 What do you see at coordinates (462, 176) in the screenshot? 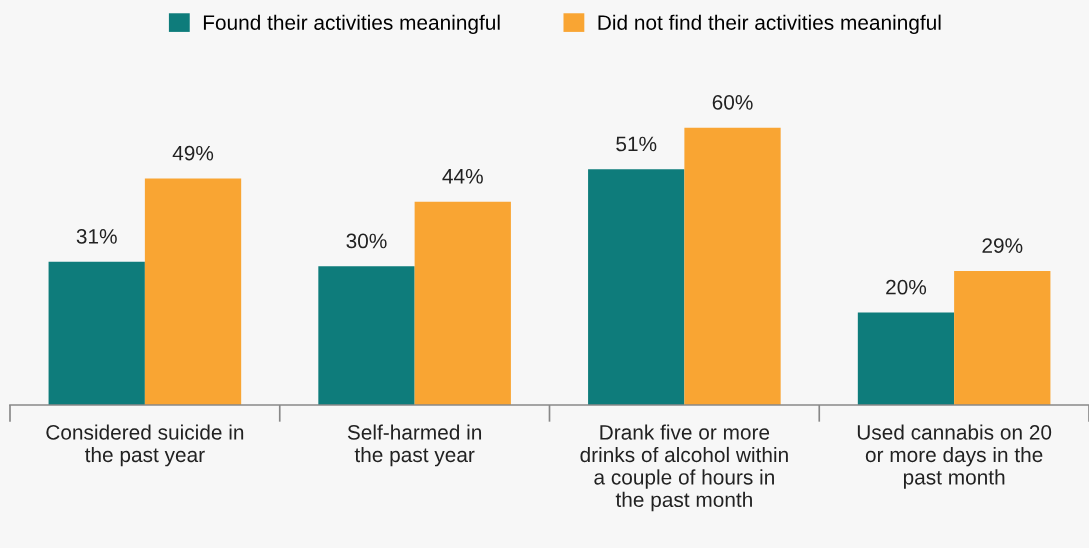
I see `data-label: 44%` at bounding box center [462, 176].